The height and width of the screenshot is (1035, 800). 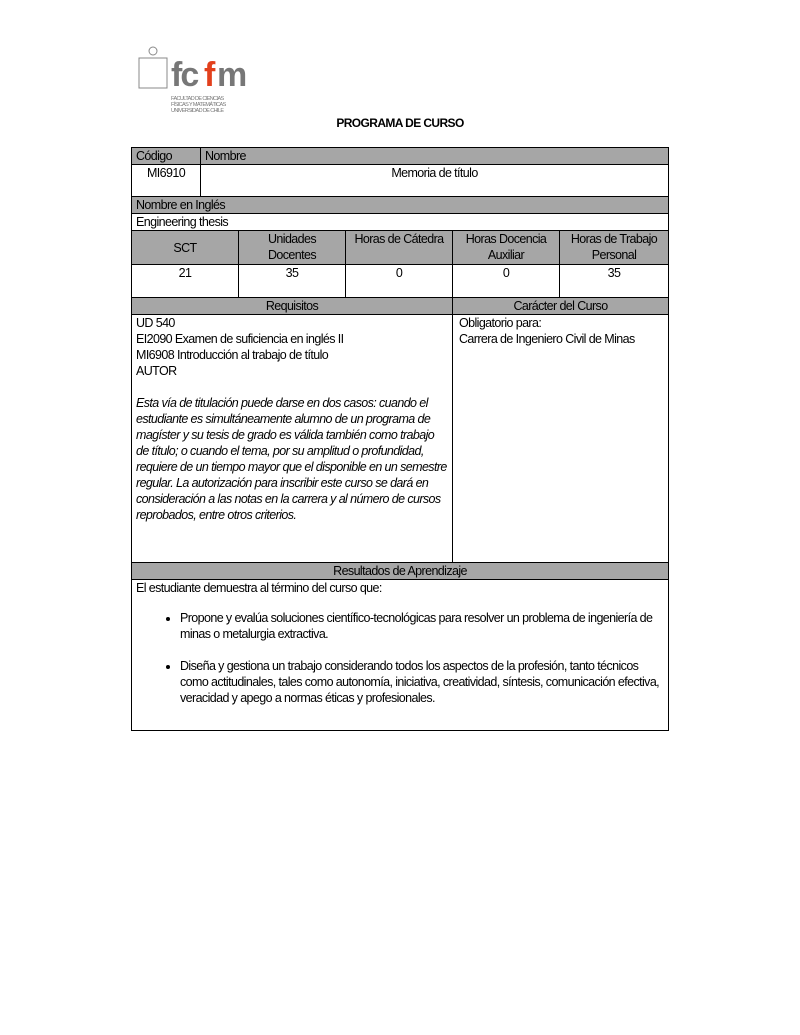 What do you see at coordinates (155, 323) in the screenshot?
I see `requisito: UD 540` at bounding box center [155, 323].